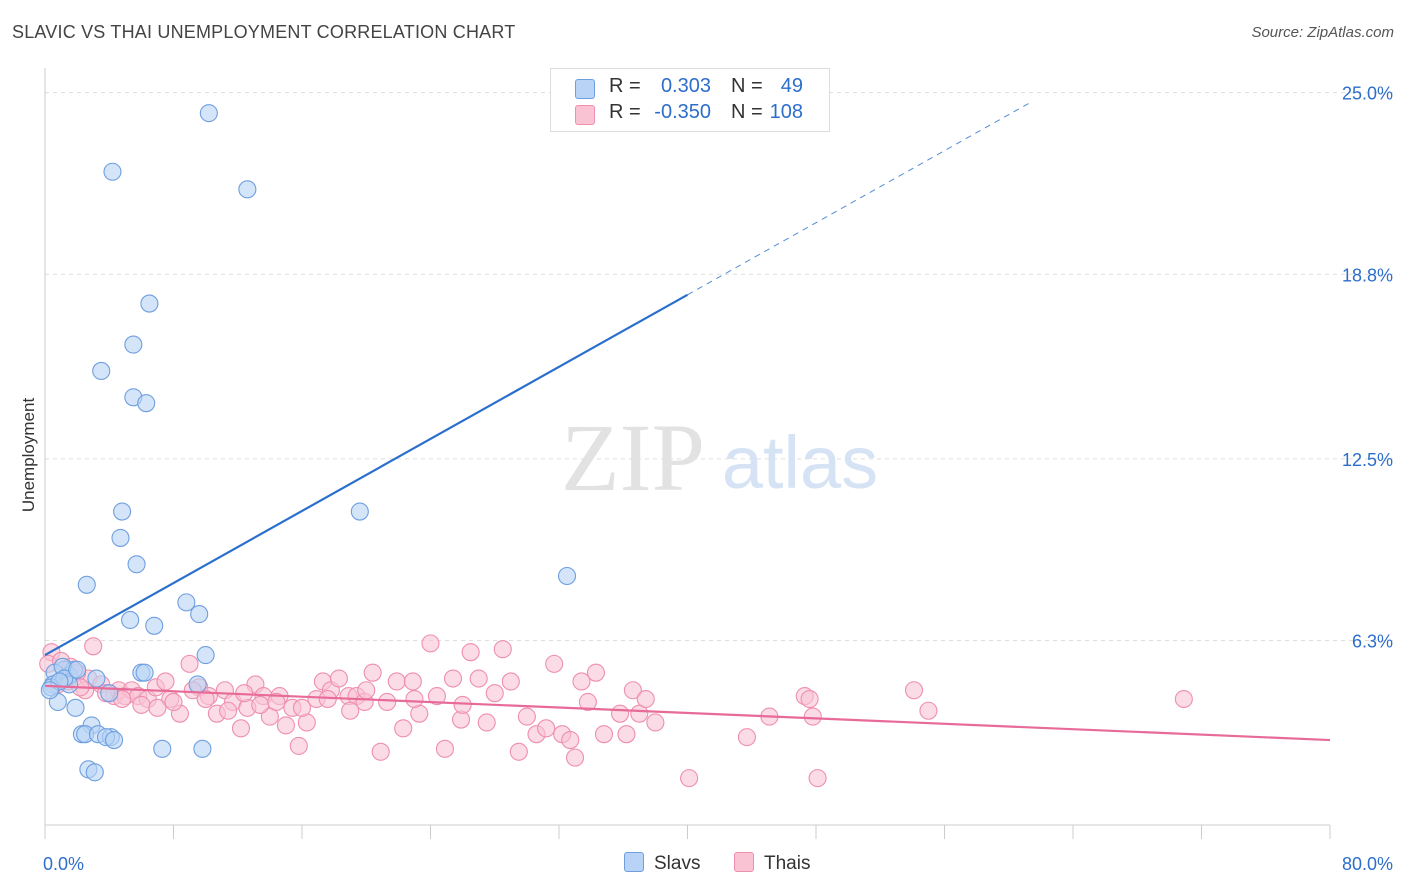 This screenshot has height=892, width=1406. I want to click on legend-item-thais: Thais, so click(772, 863).